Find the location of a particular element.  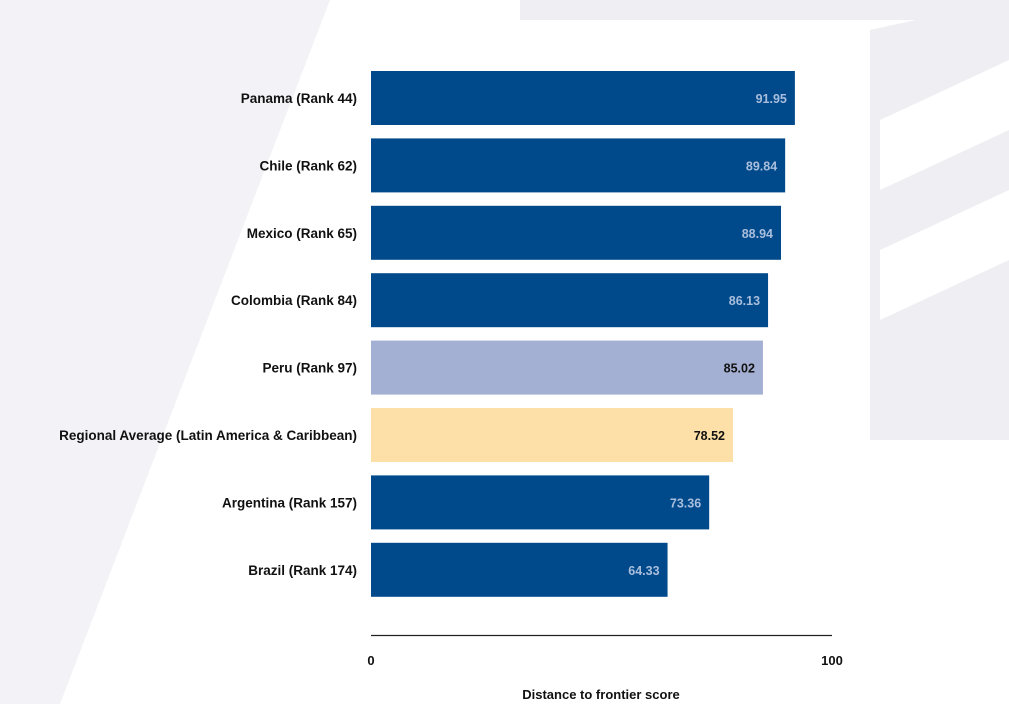

x-tick-label: 100 is located at coordinates (832, 660).